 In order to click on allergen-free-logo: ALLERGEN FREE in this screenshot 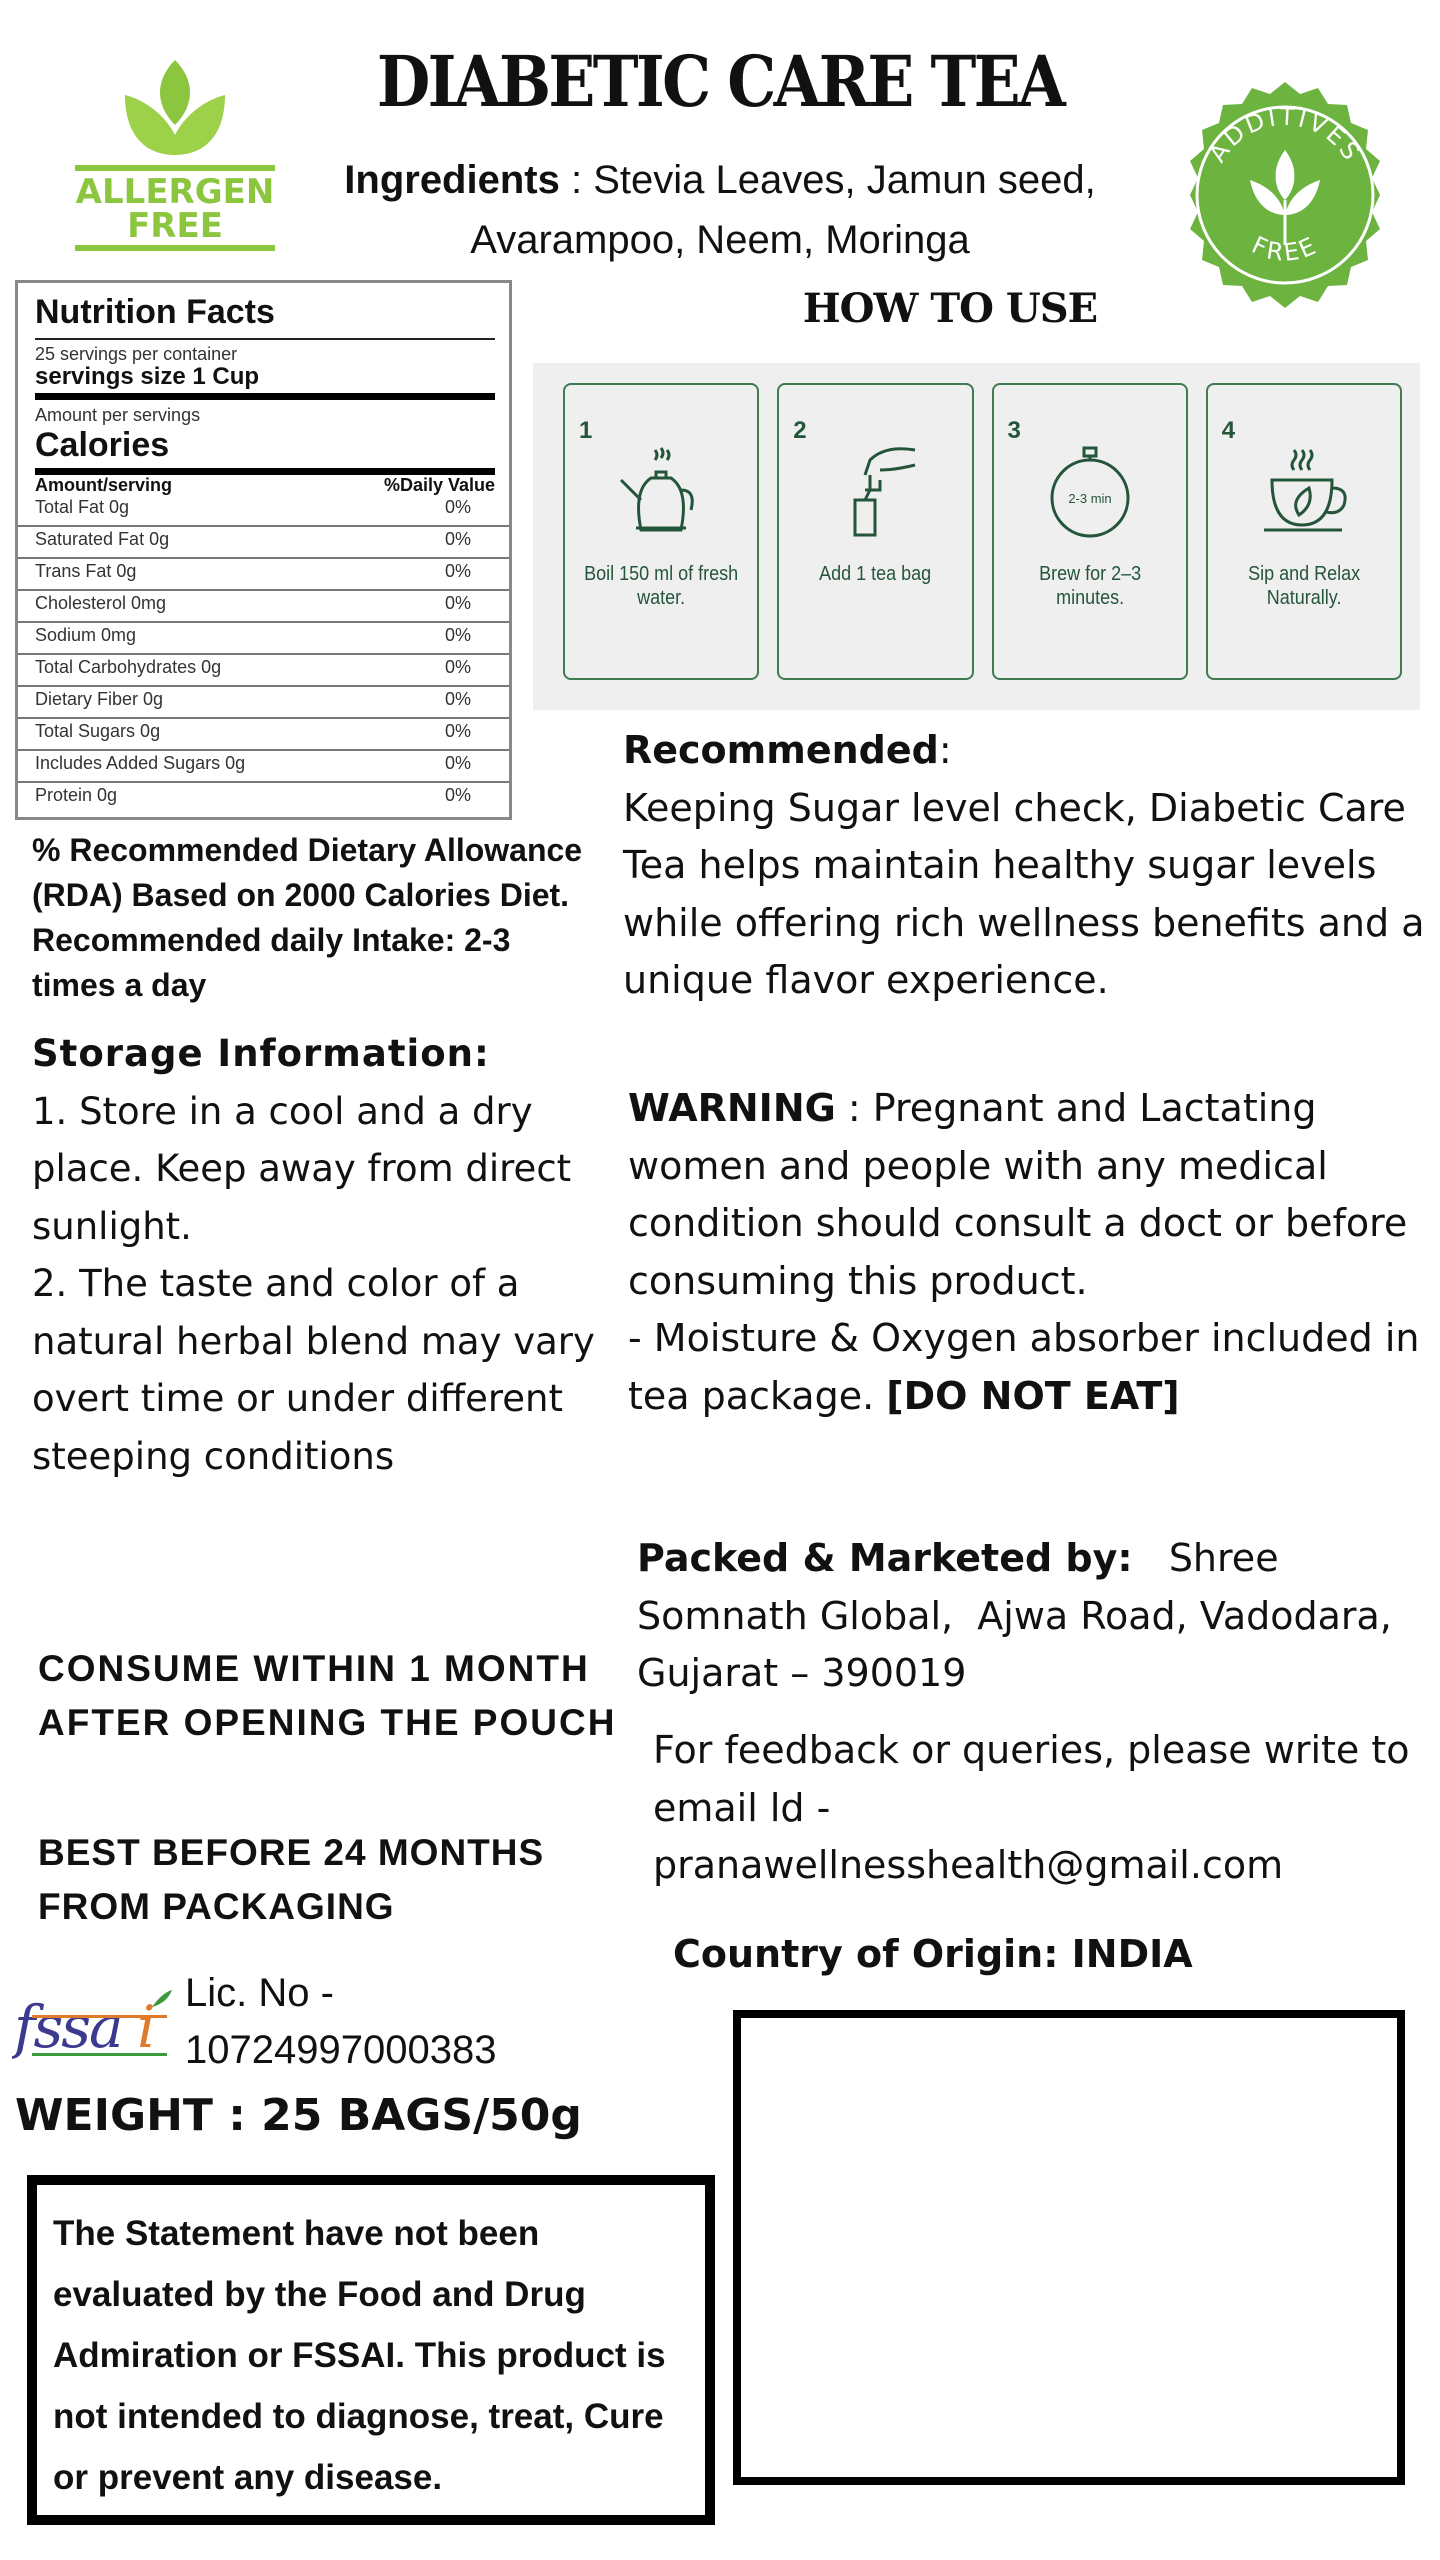, I will do `click(175, 155)`.